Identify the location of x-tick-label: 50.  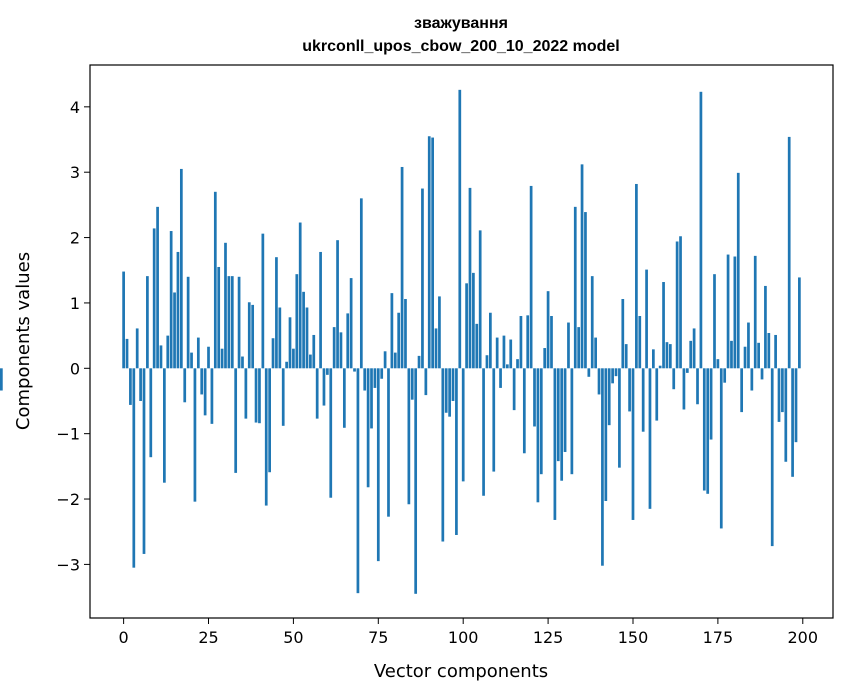
(293, 637).